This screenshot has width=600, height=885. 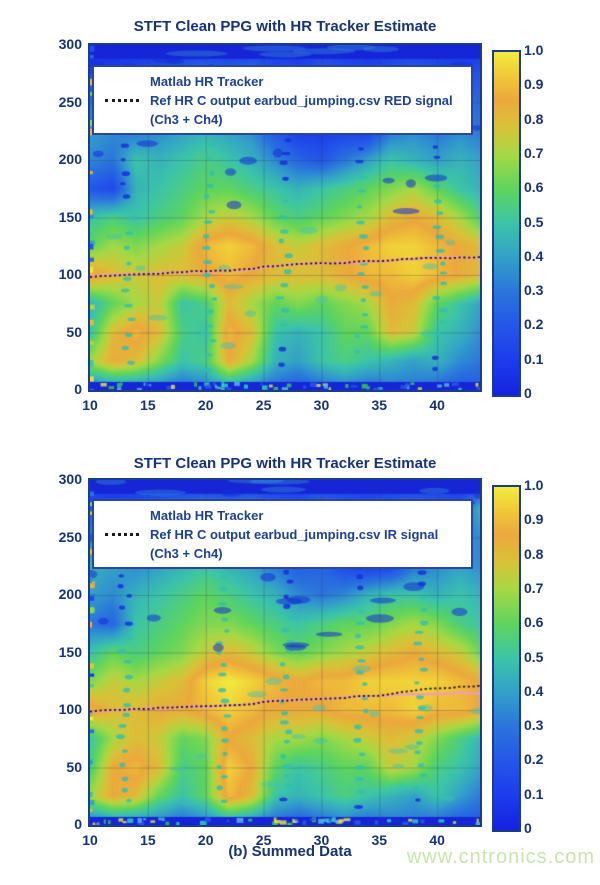 I want to click on chart1-title: STFT Clean PPG with HR Tracker Estimate, so click(x=285, y=26).